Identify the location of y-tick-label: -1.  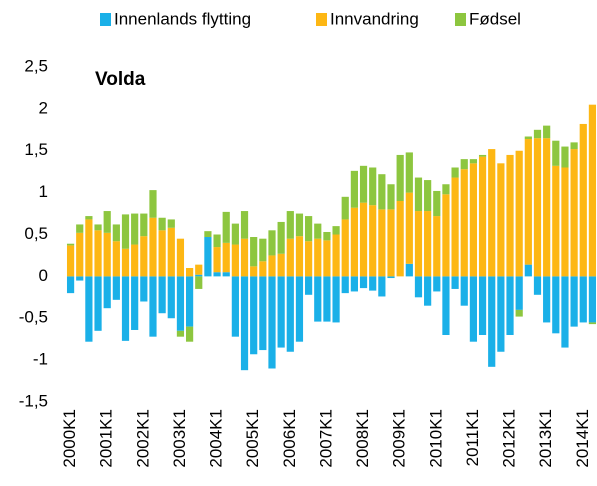
(40, 359).